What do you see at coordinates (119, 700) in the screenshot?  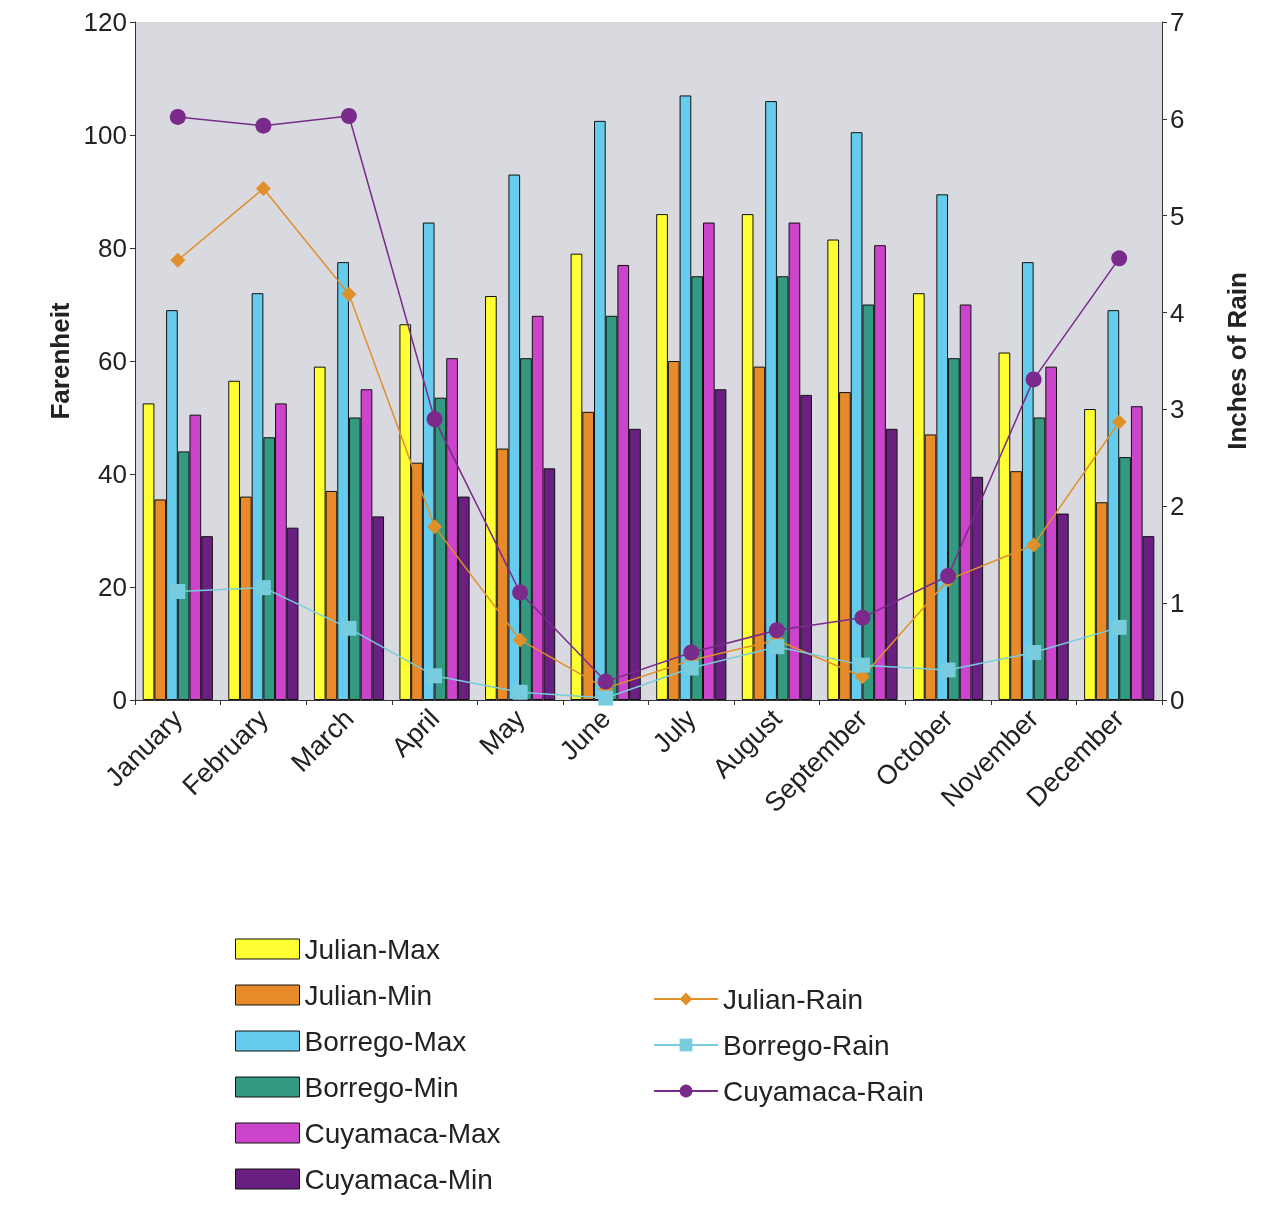 I see `y-tick-label: 0` at bounding box center [119, 700].